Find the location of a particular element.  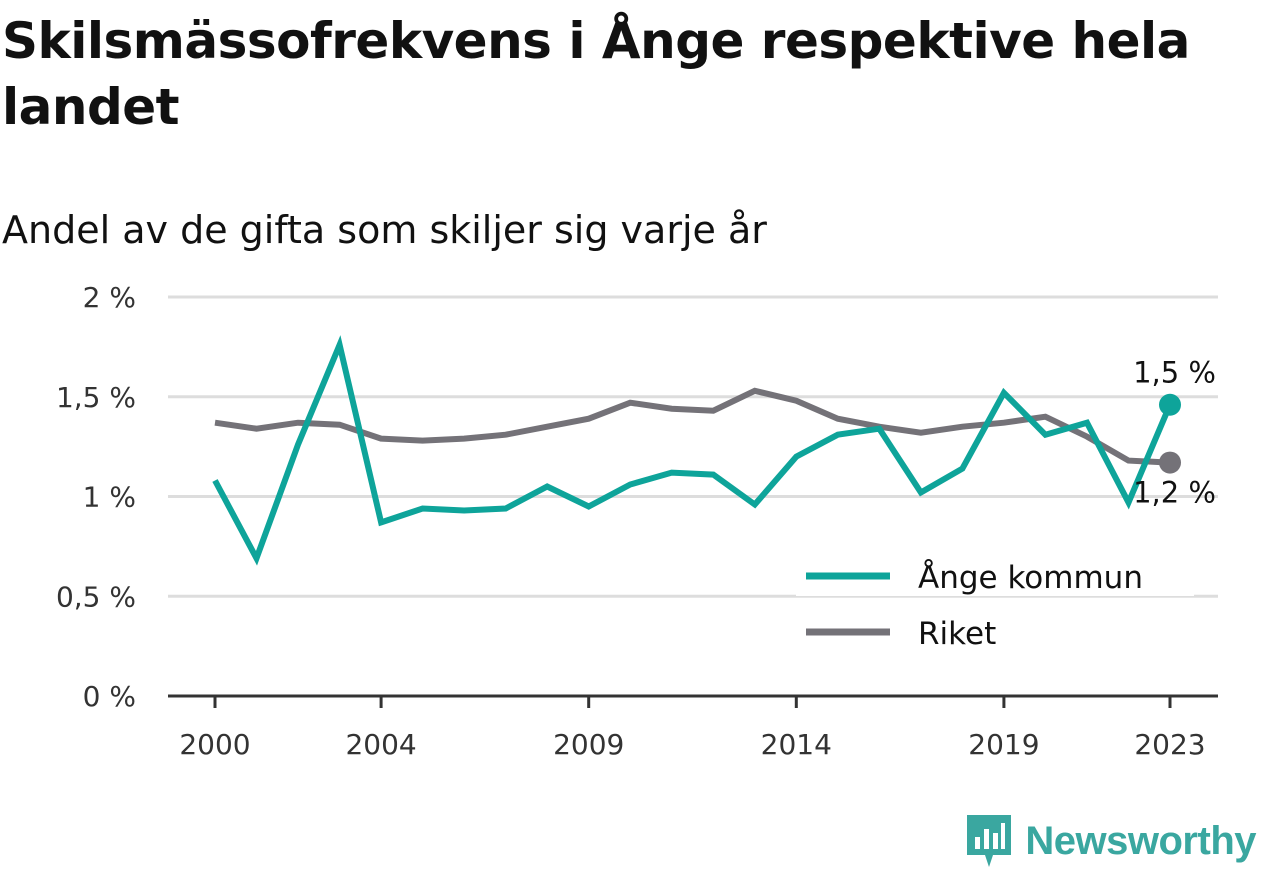

bar-chart-badge-icon is located at coordinates (989, 841).